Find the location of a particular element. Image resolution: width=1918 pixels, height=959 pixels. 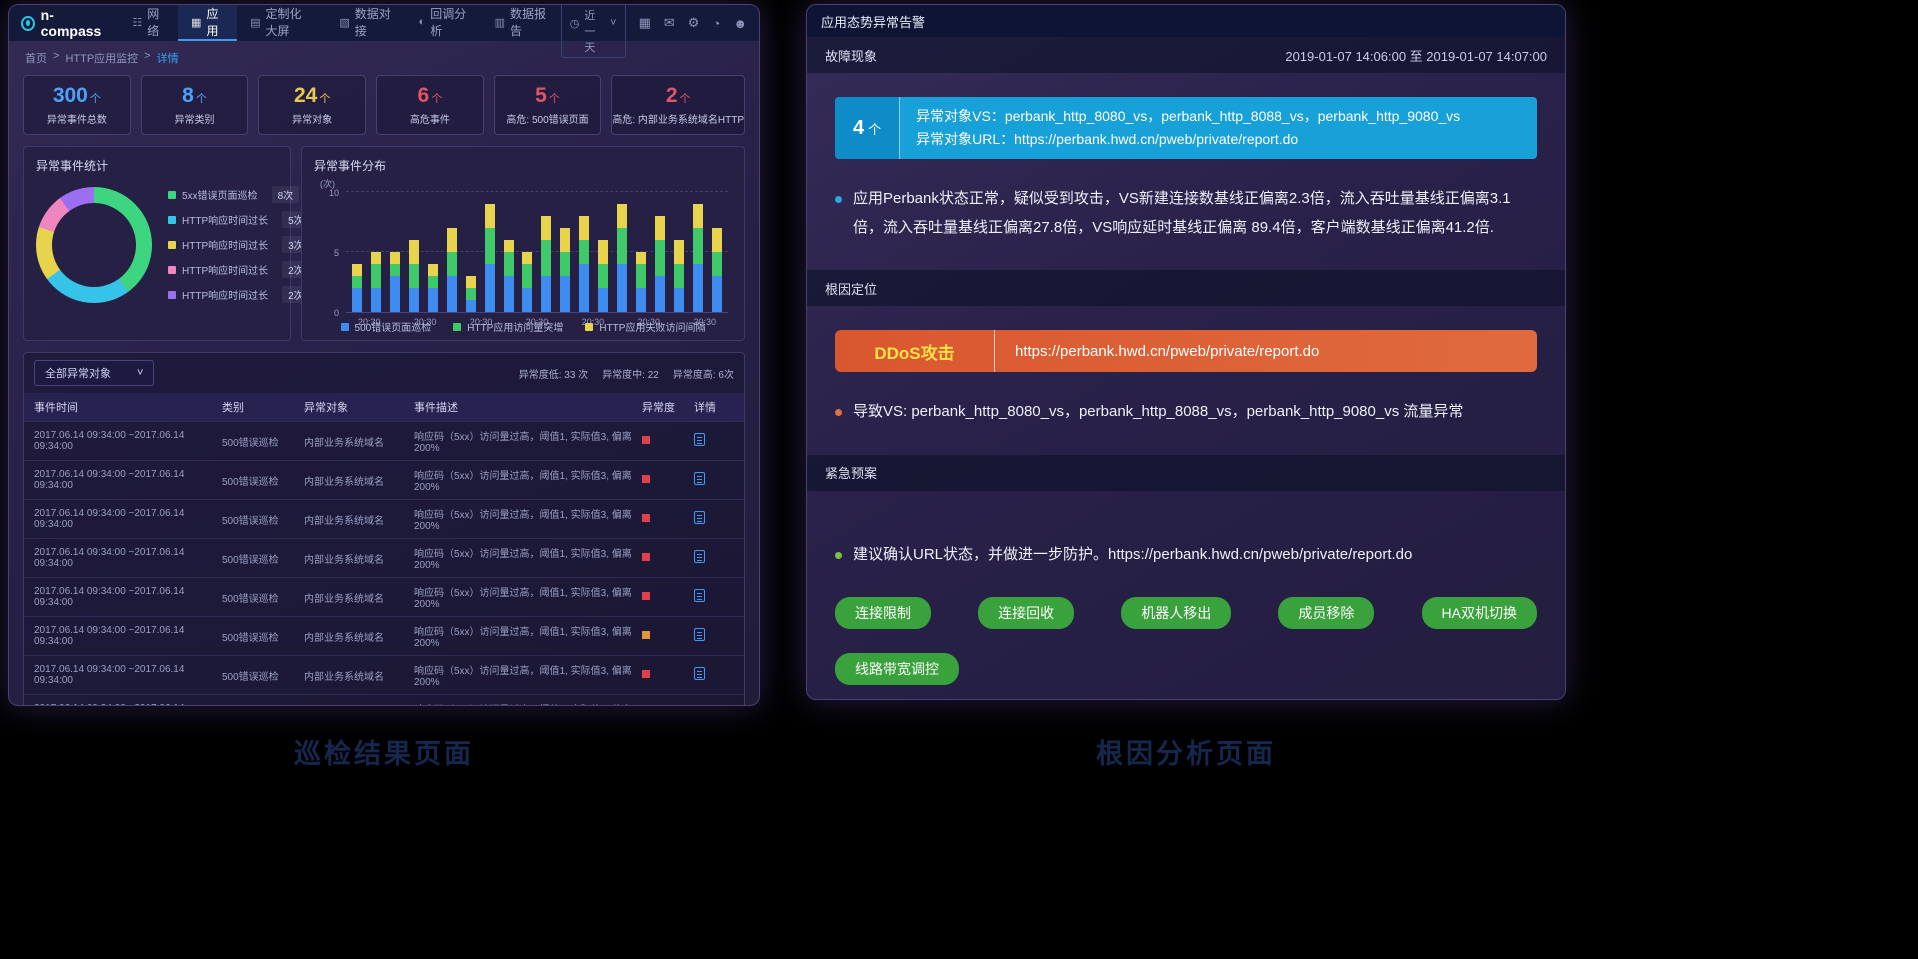

action-button: 成员移除 is located at coordinates (1326, 613).